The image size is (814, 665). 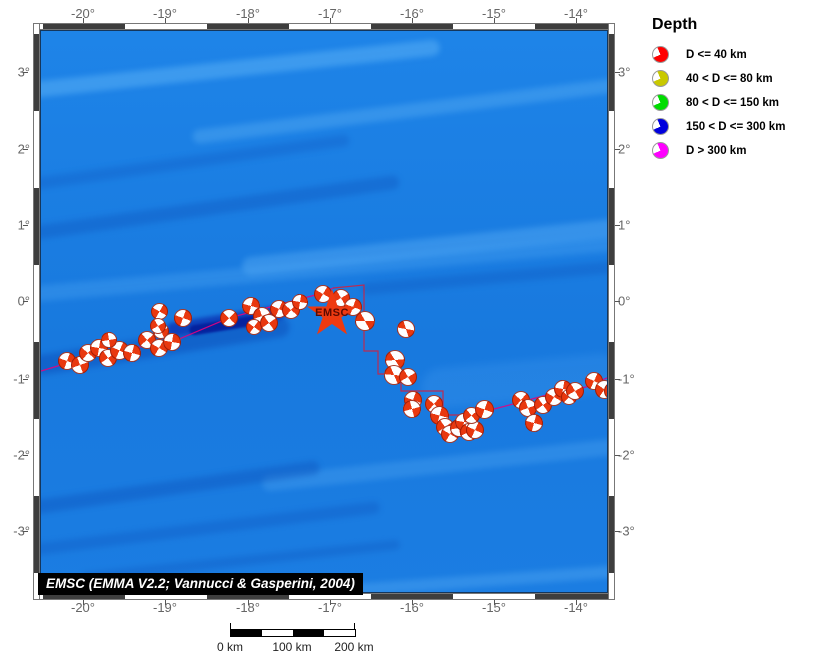 What do you see at coordinates (412, 13) in the screenshot?
I see `lon-label-top: -16°` at bounding box center [412, 13].